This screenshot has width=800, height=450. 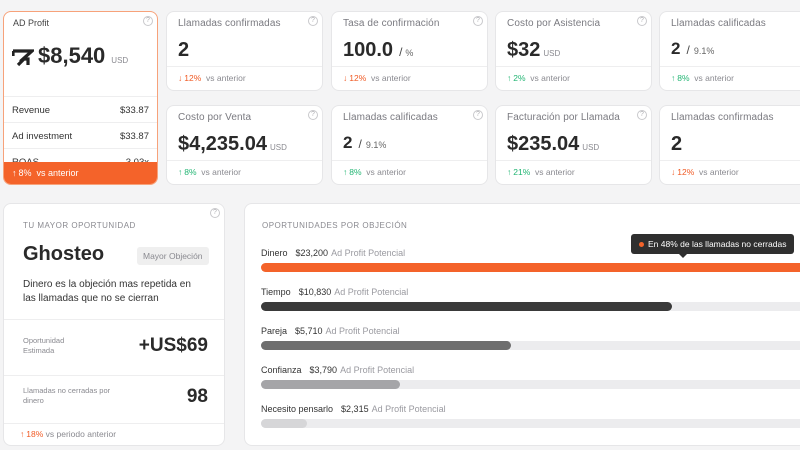 What do you see at coordinates (683, 256) in the screenshot?
I see `tooltip-pointer-icon` at bounding box center [683, 256].